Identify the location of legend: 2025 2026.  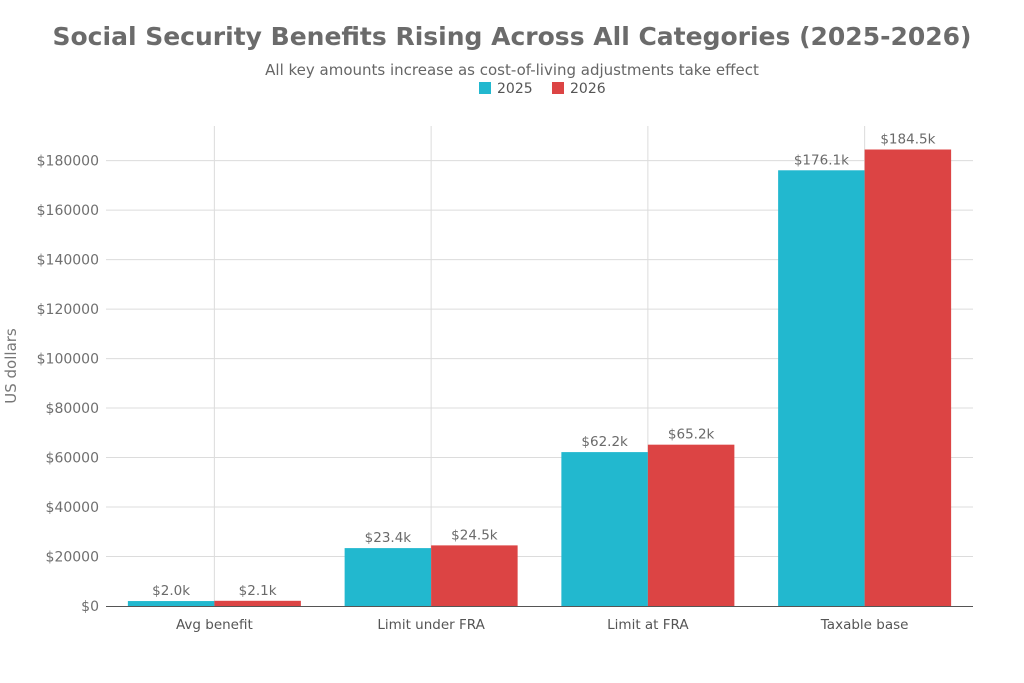
(542, 89).